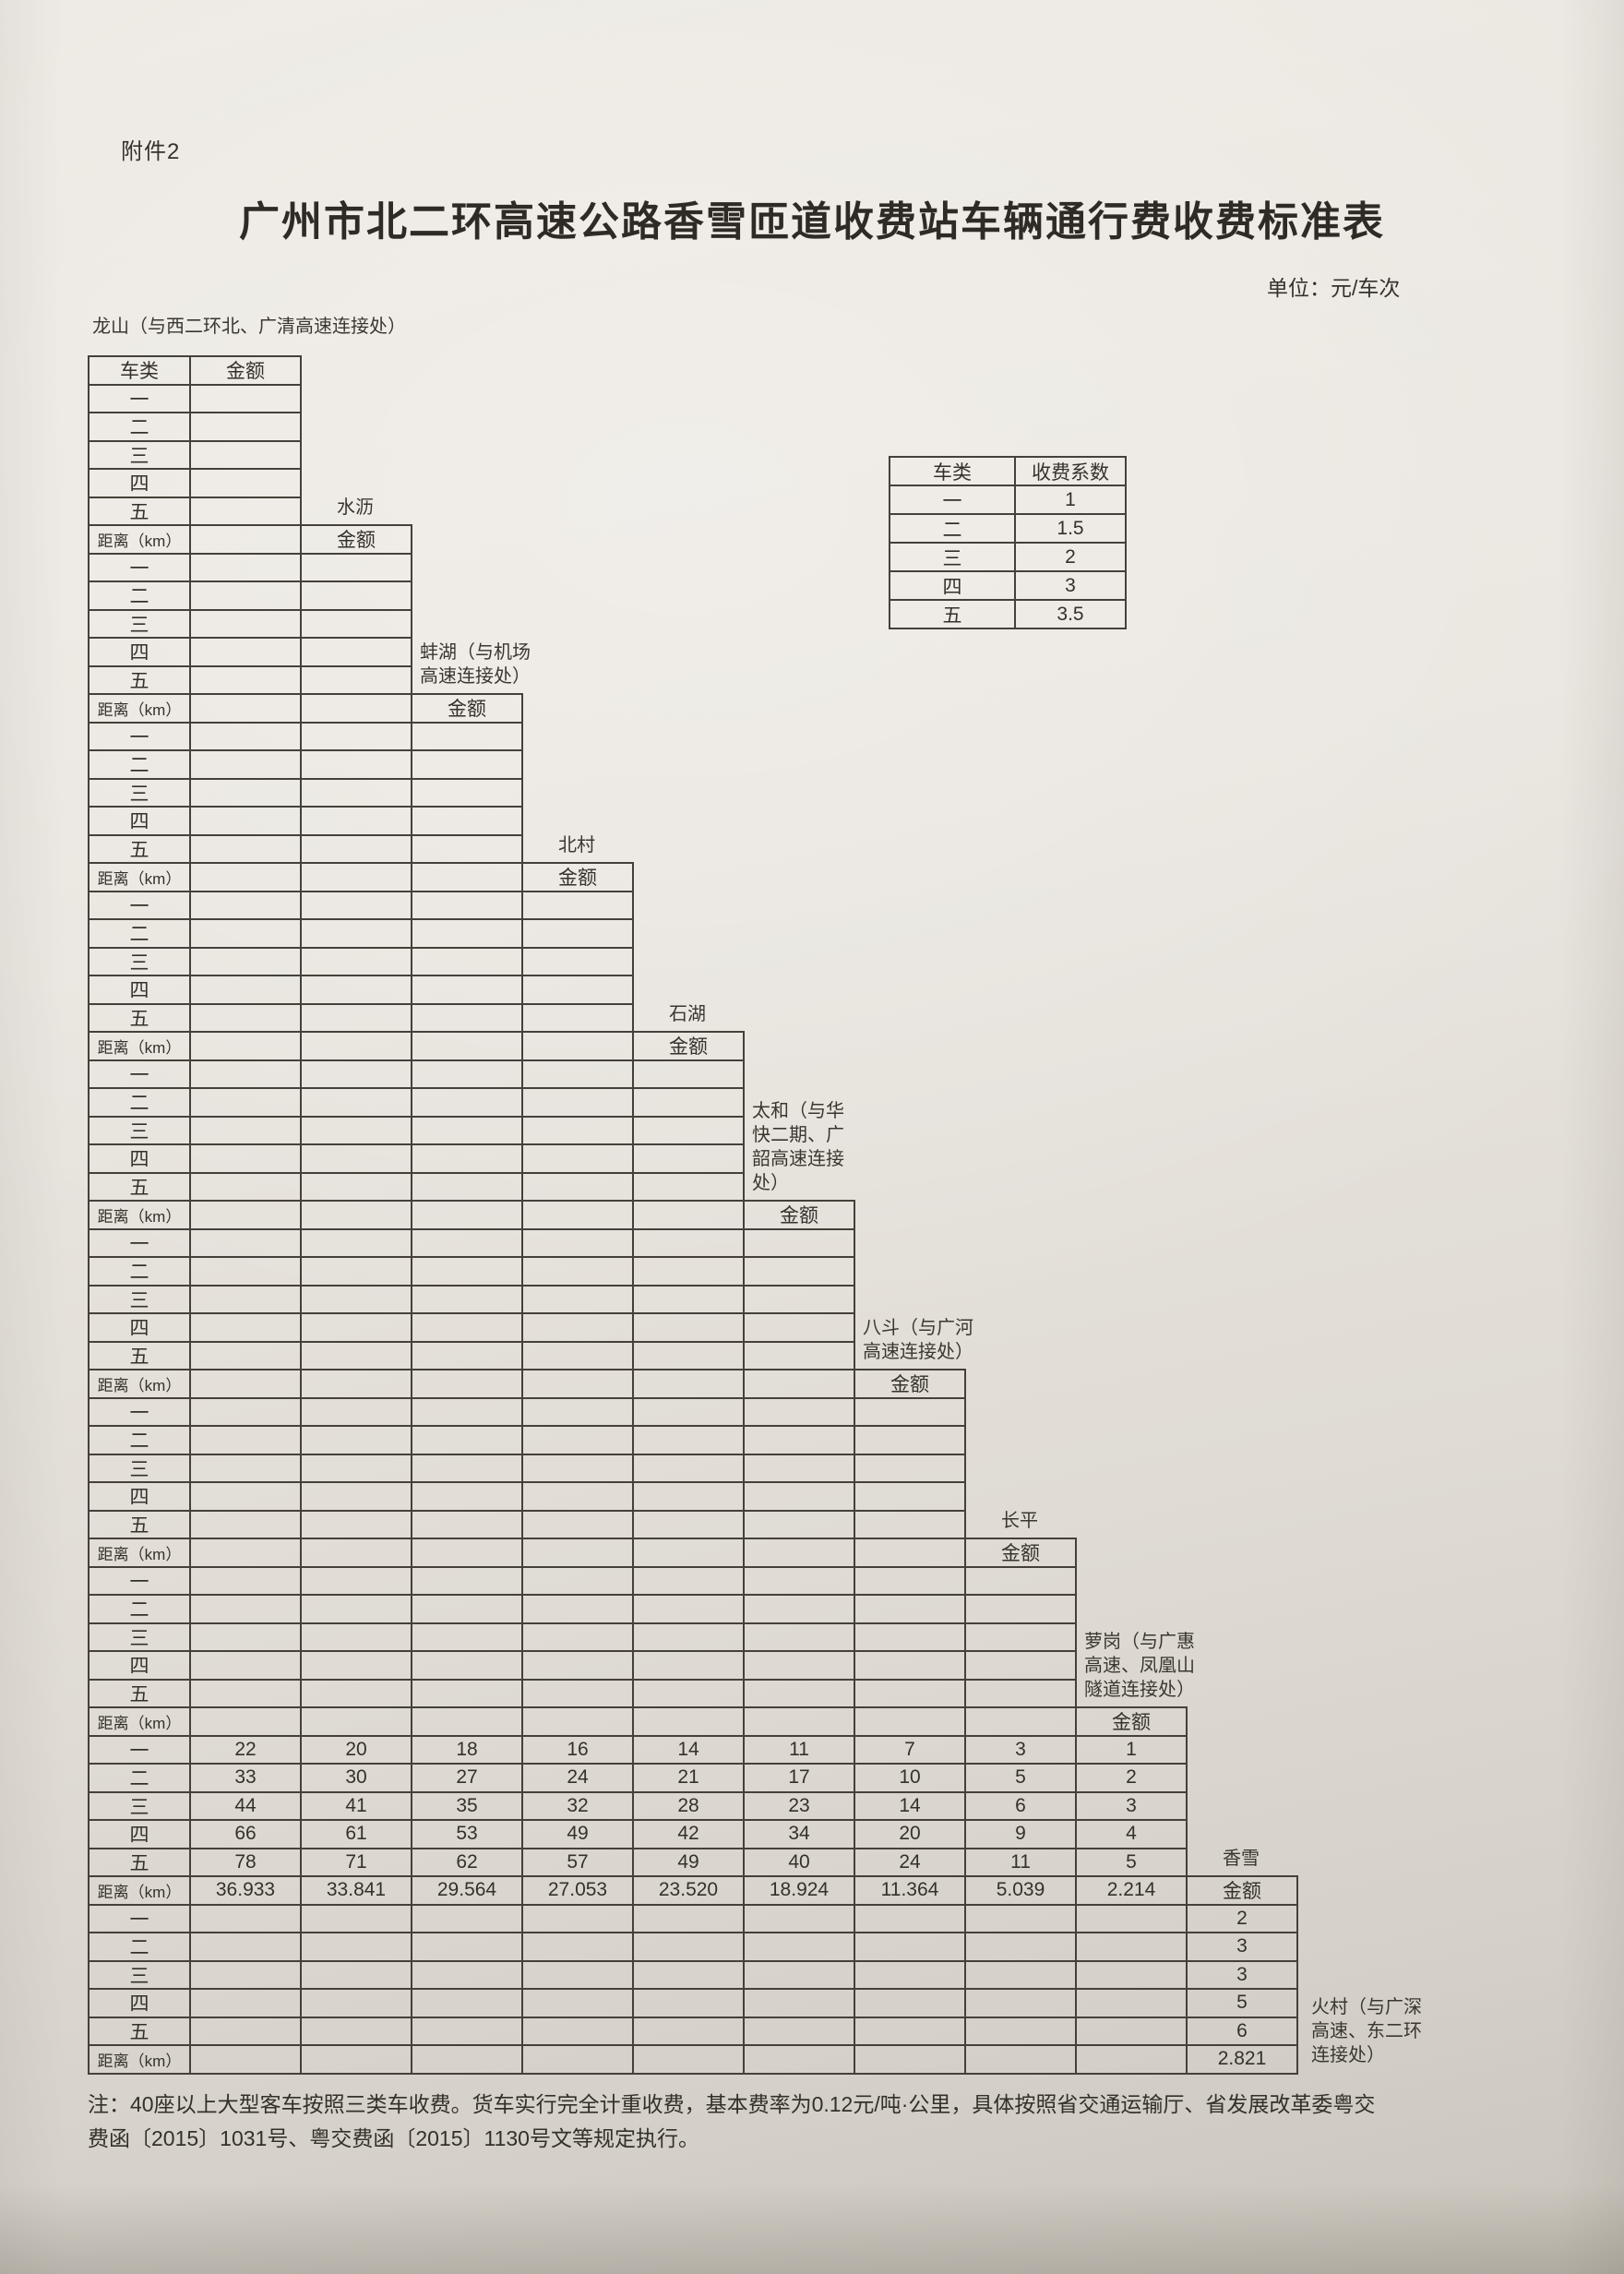  Describe the element at coordinates (1242, 1918) in the screenshot. I see `fee-value-cell: 2` at that location.